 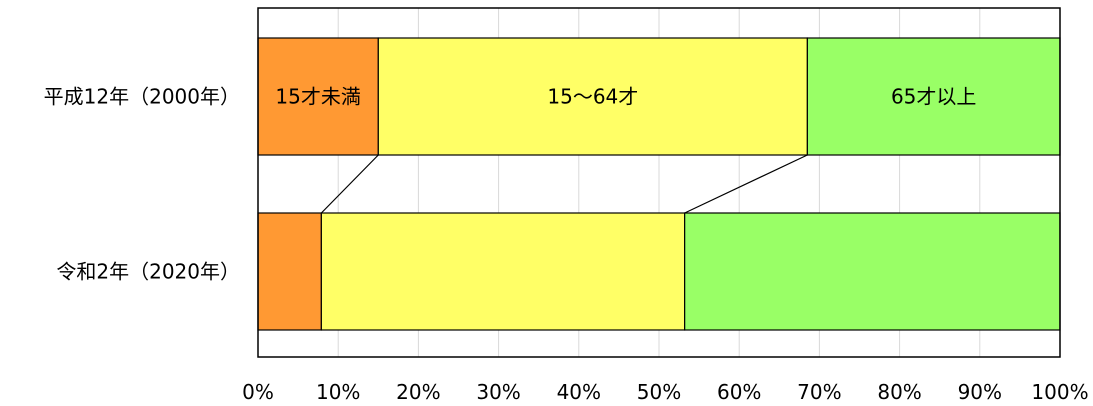 I want to click on category-label: 平成12年（2000年）, so click(x=142, y=97).